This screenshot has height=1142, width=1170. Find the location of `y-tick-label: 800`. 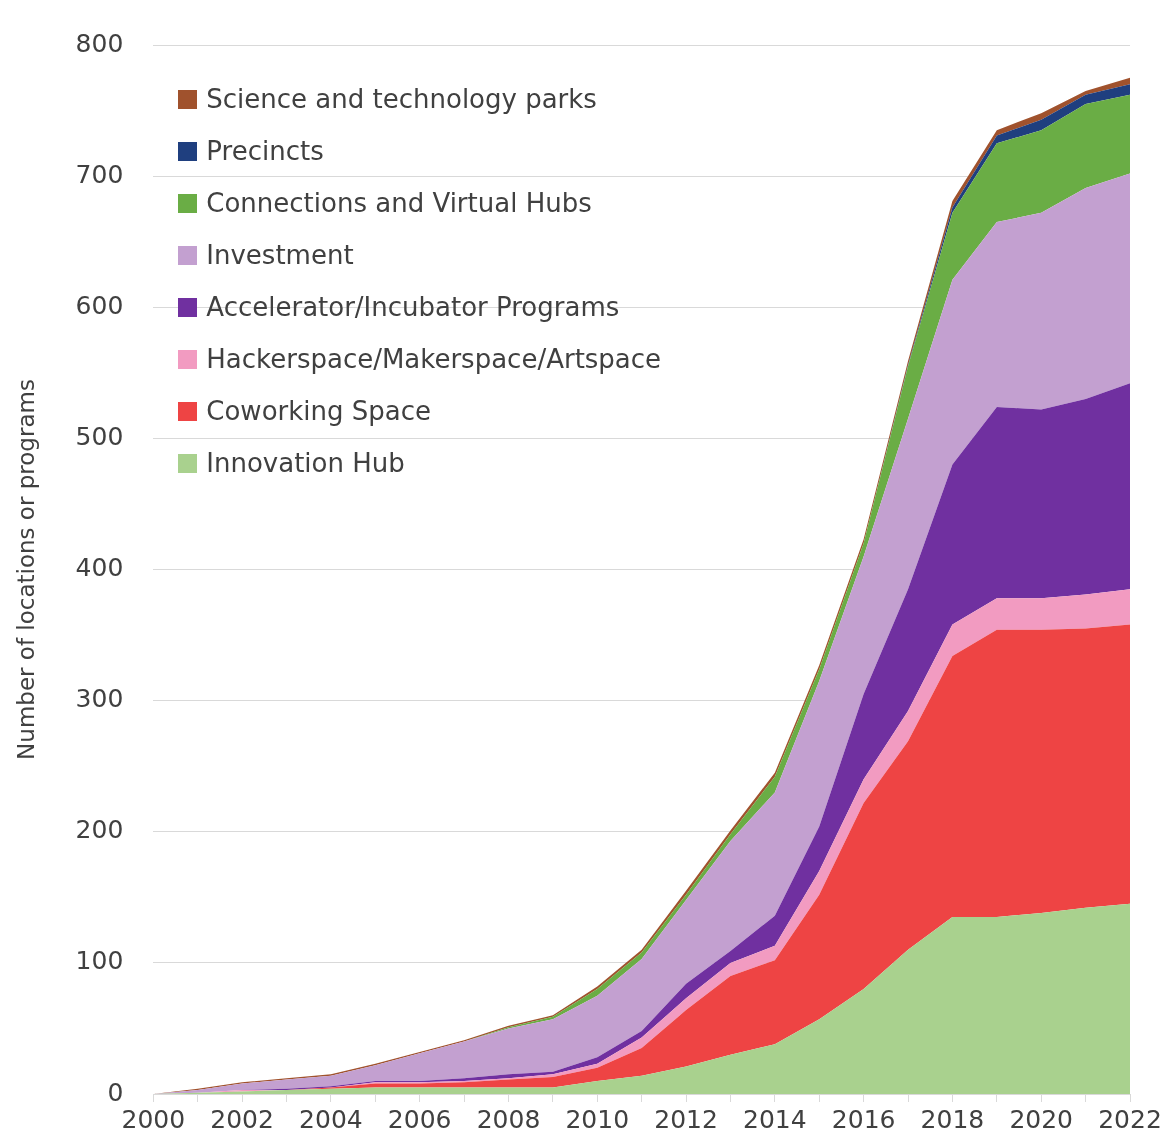

y-tick-label: 800 is located at coordinates (99, 43).